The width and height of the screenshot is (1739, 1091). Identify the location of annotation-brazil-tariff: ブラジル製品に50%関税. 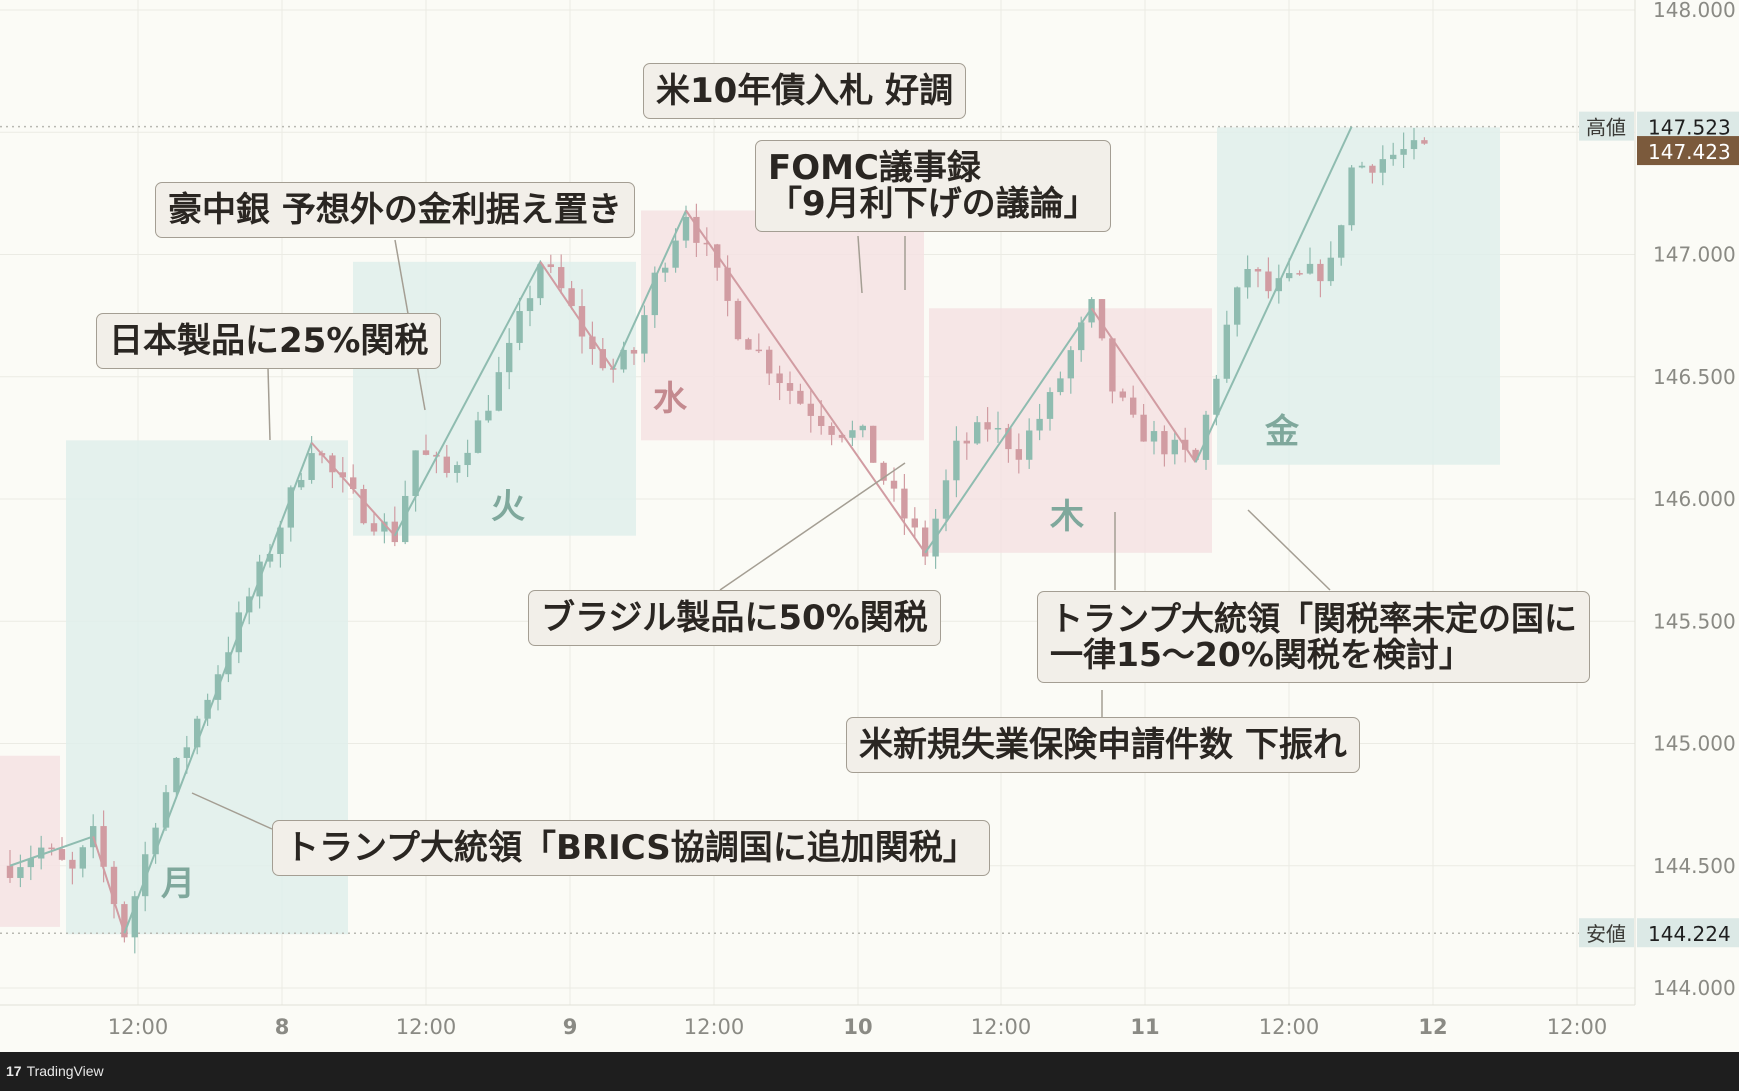
(734, 618).